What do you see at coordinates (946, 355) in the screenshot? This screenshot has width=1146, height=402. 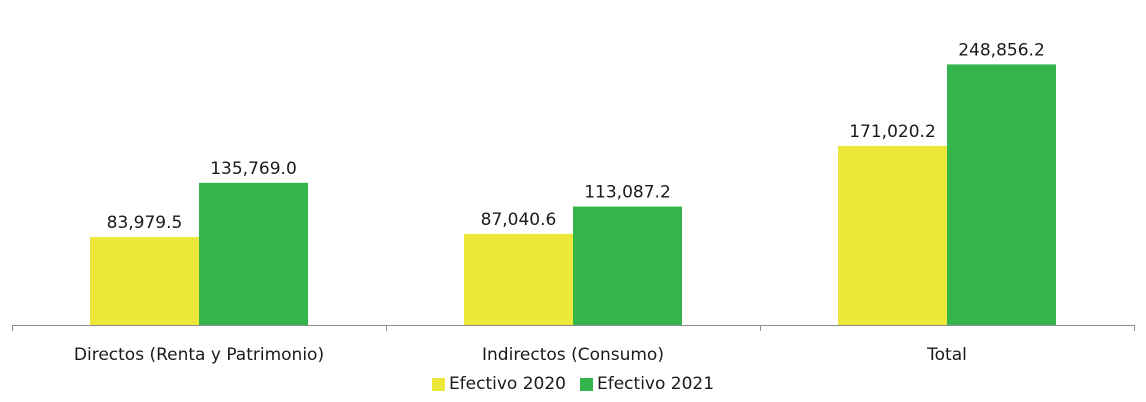 I see `category-label: Total` at bounding box center [946, 355].